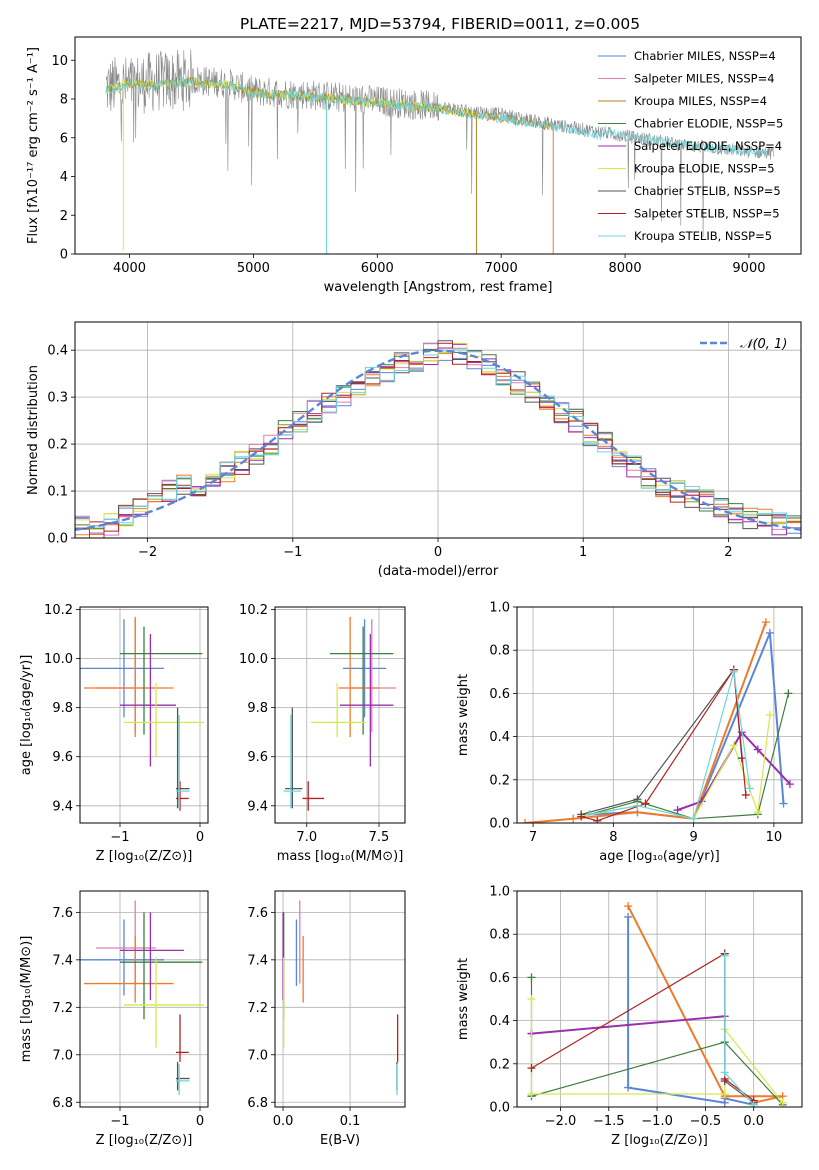 The image size is (819, 1170). Describe the element at coordinates (499, 608) in the screenshot. I see `massweight-vs-age-ytick-label: 1.0` at that location.